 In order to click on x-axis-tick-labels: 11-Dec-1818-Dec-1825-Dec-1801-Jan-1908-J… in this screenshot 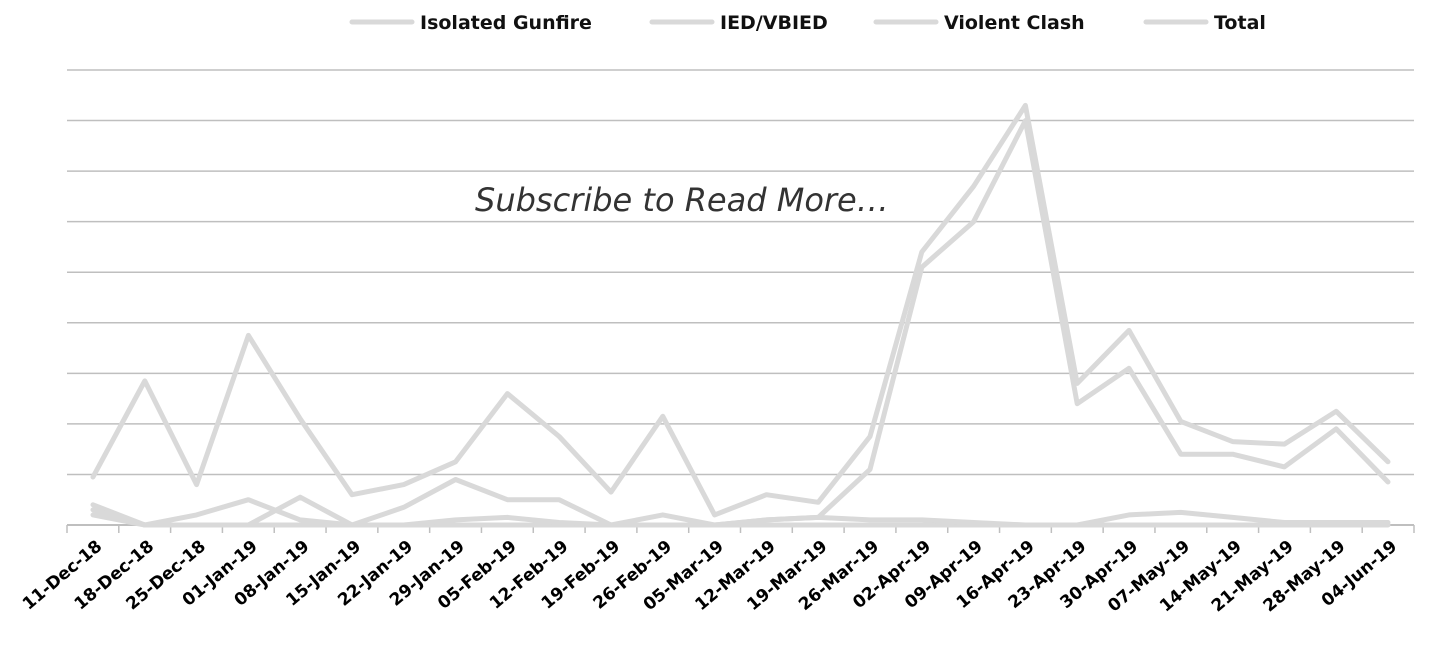, I will do `click(710, 577)`.